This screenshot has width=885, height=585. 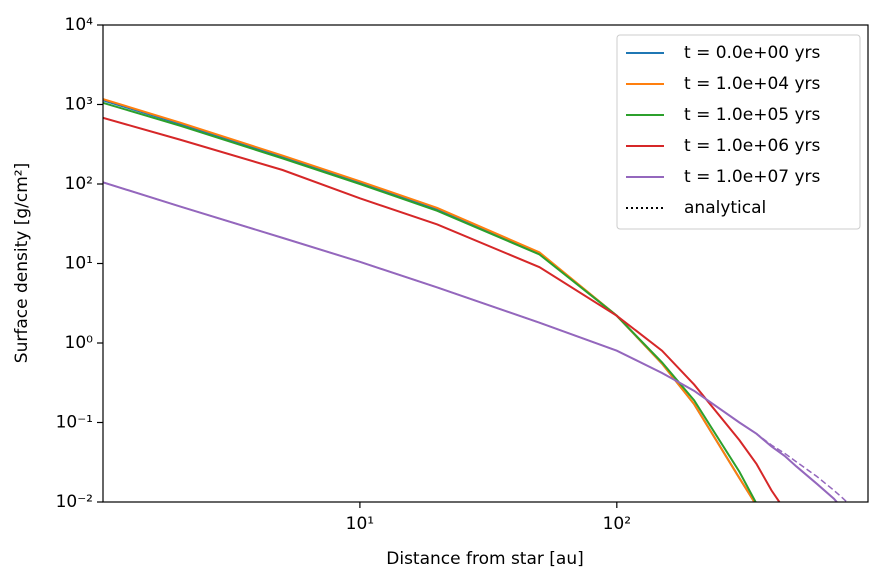 What do you see at coordinates (752, 53) in the screenshot?
I see `legend-label: t = 0.0e+00 yrs` at bounding box center [752, 53].